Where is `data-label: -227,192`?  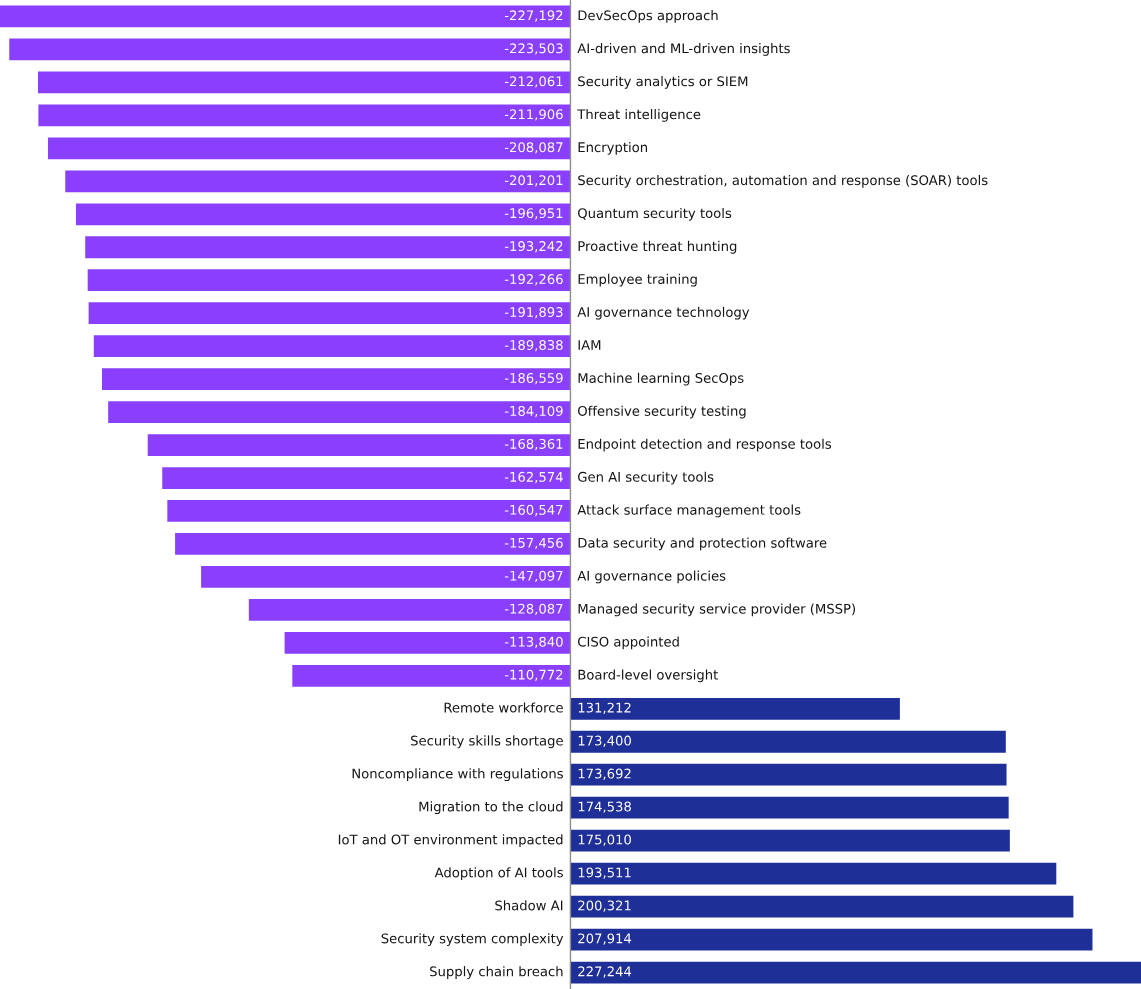 data-label: -227,192 is located at coordinates (533, 16).